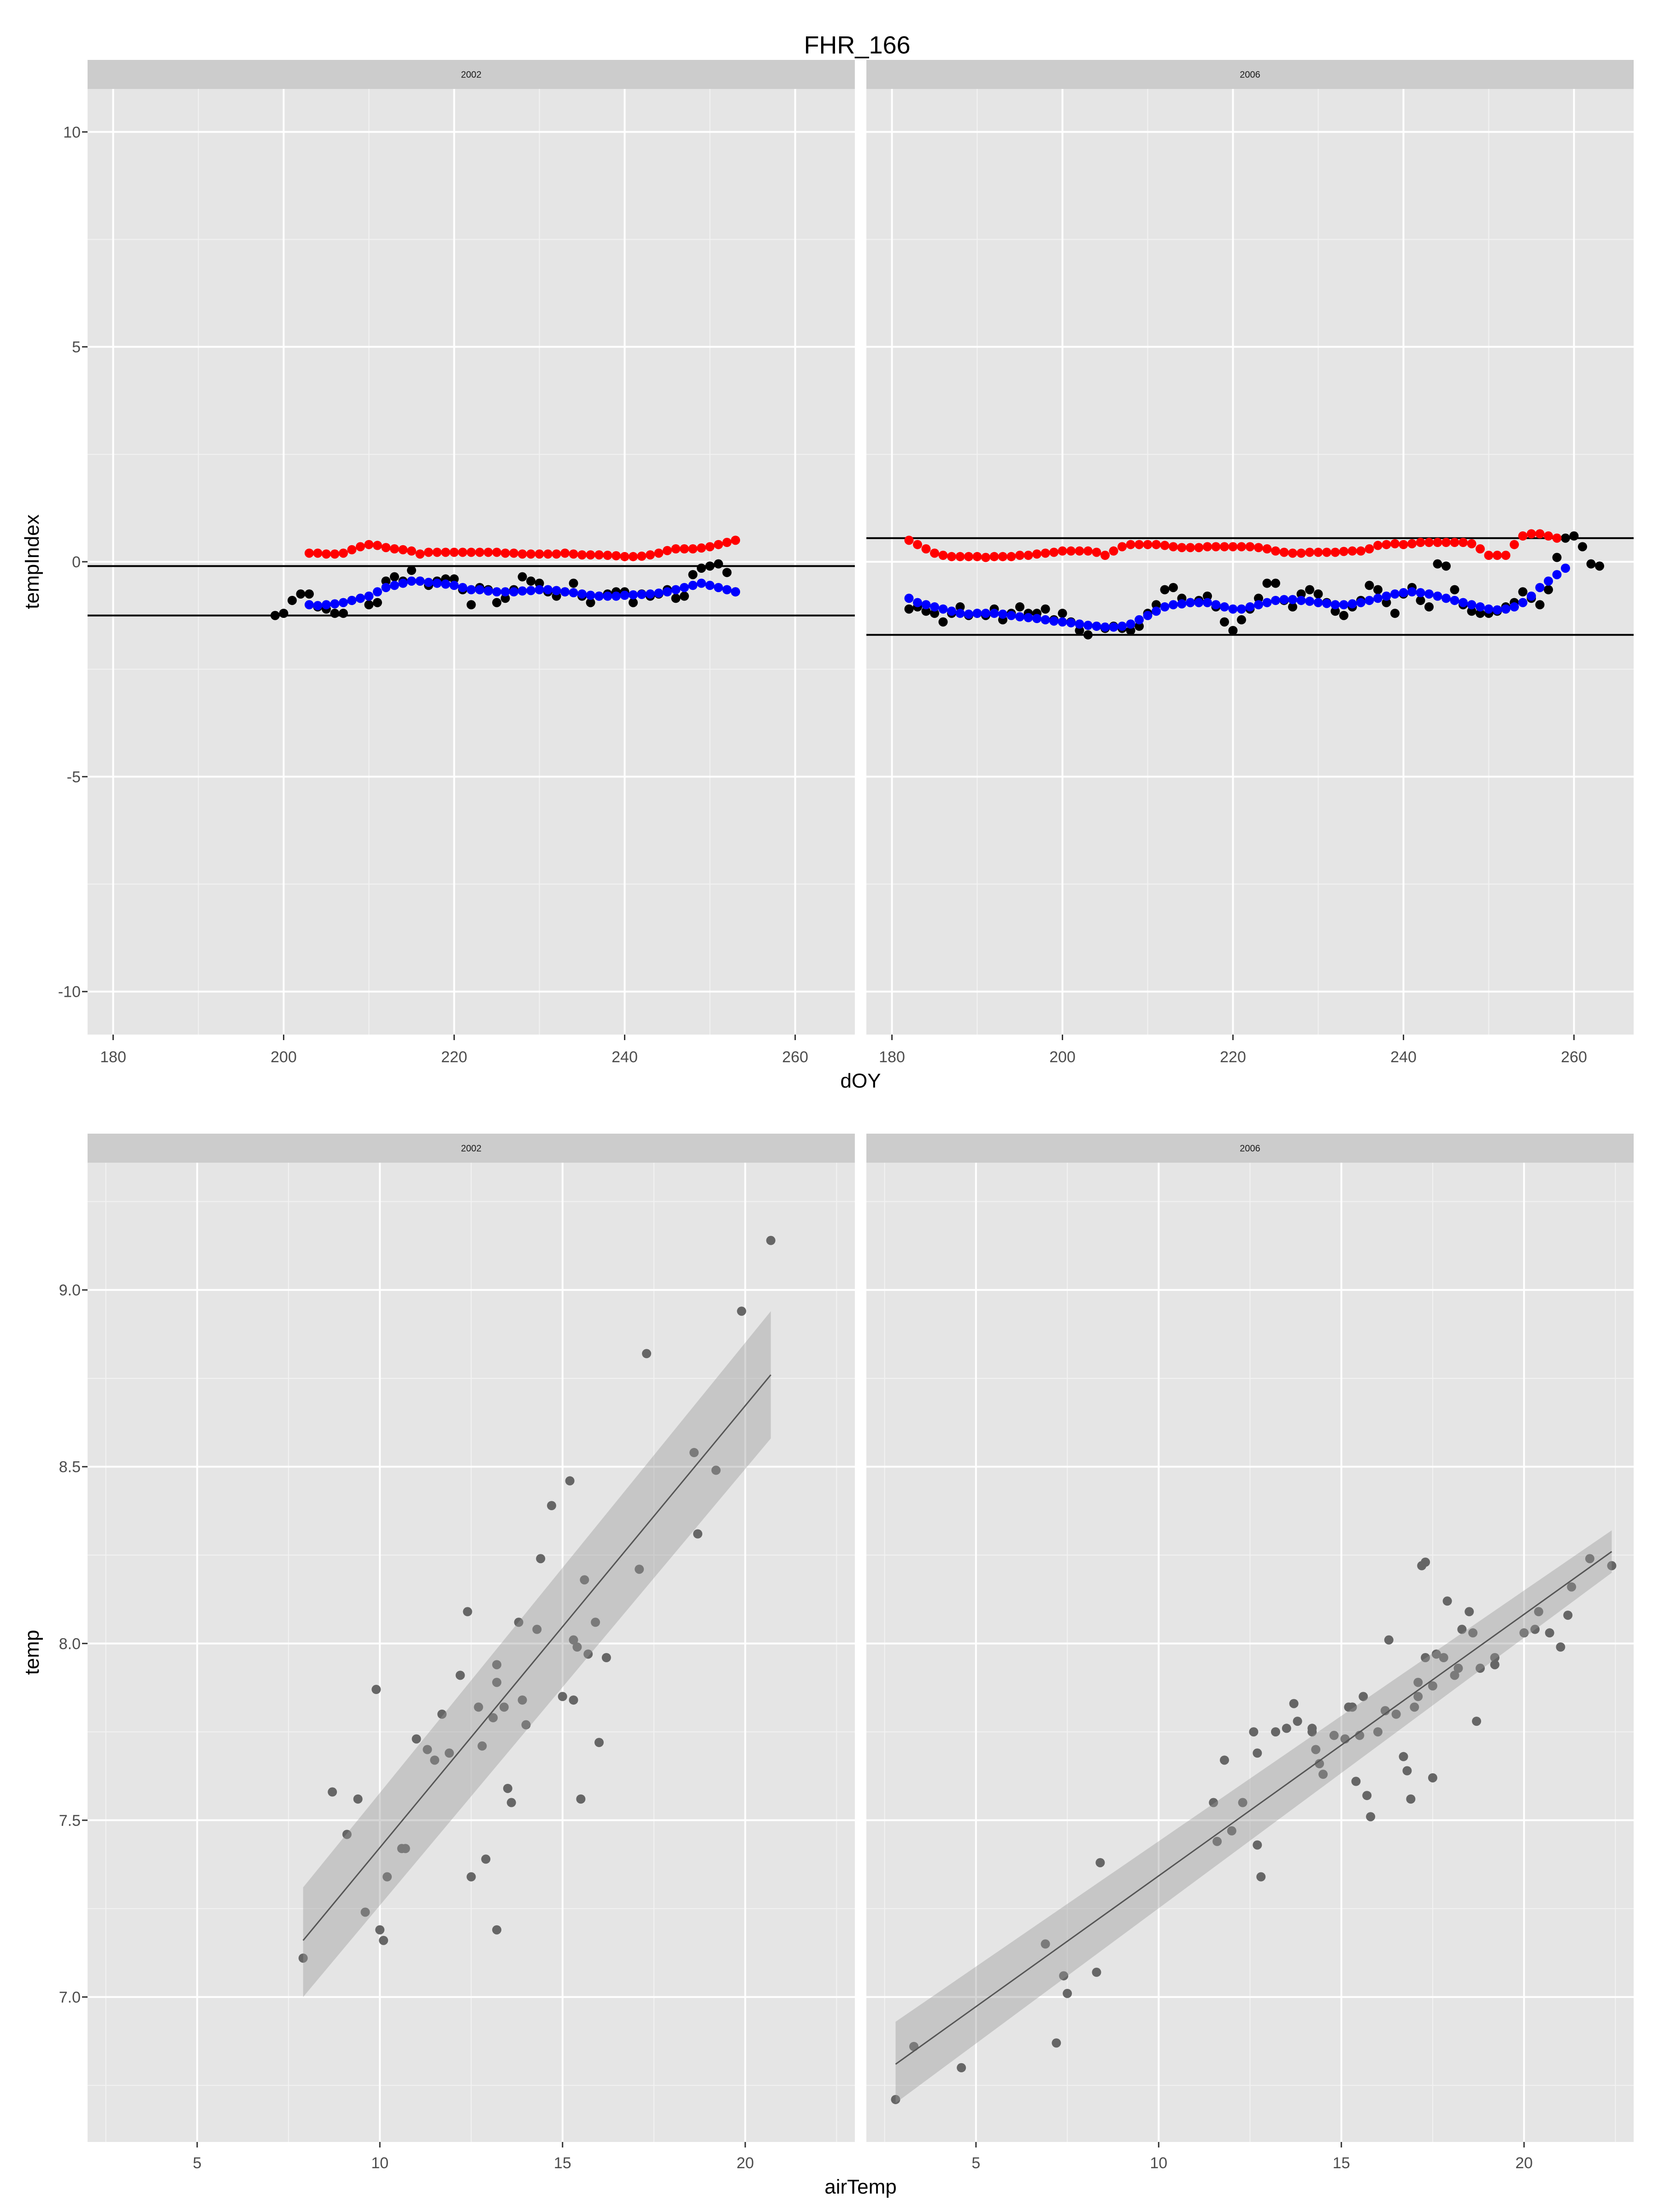  What do you see at coordinates (537, 1654) in the screenshot?
I see `confidence-ribbon` at bounding box center [537, 1654].